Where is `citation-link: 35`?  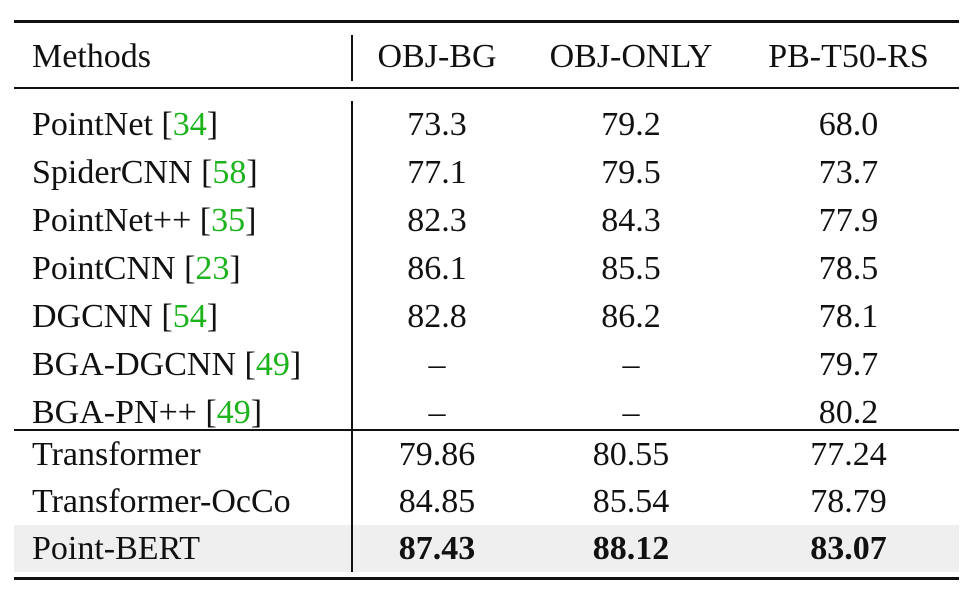 citation-link: 35 is located at coordinates (228, 220).